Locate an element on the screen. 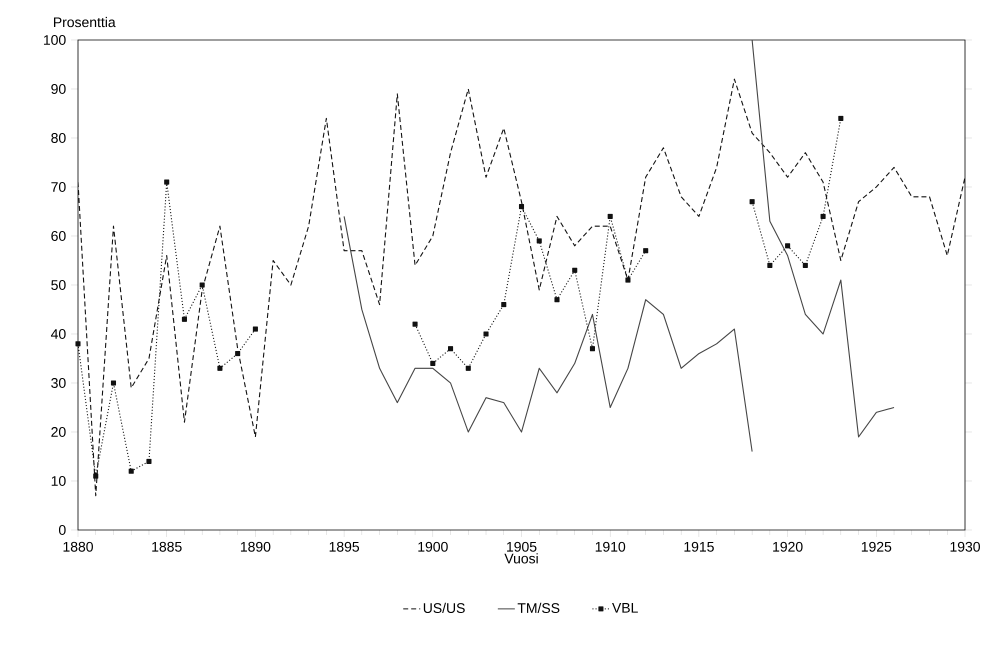  x-tick-label: 1895 is located at coordinates (345, 547).